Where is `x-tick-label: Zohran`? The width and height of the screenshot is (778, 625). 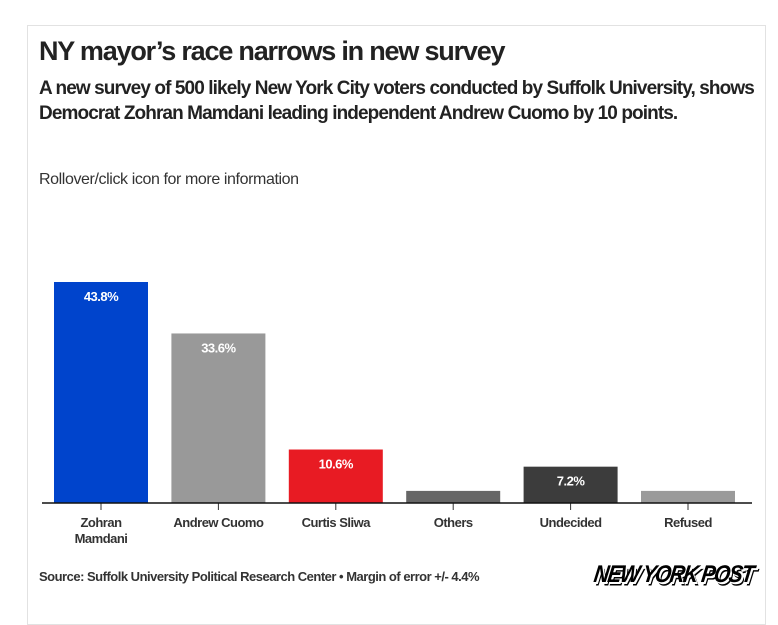 x-tick-label: Zohran is located at coordinates (101, 522).